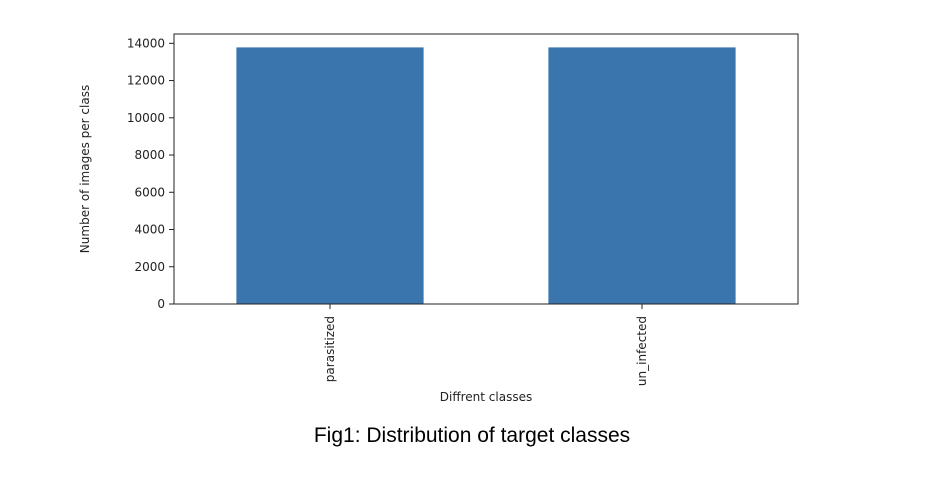  I want to click on x-tick-label: un_infected, so click(642, 351).